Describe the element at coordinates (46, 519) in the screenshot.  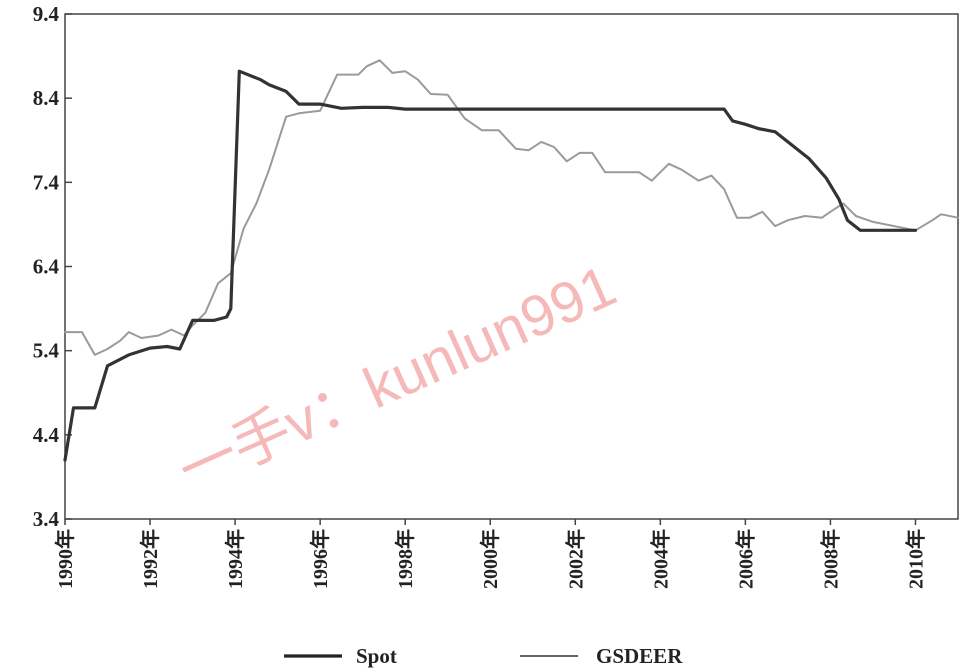
I see `y-tick-label: 3.4` at that location.